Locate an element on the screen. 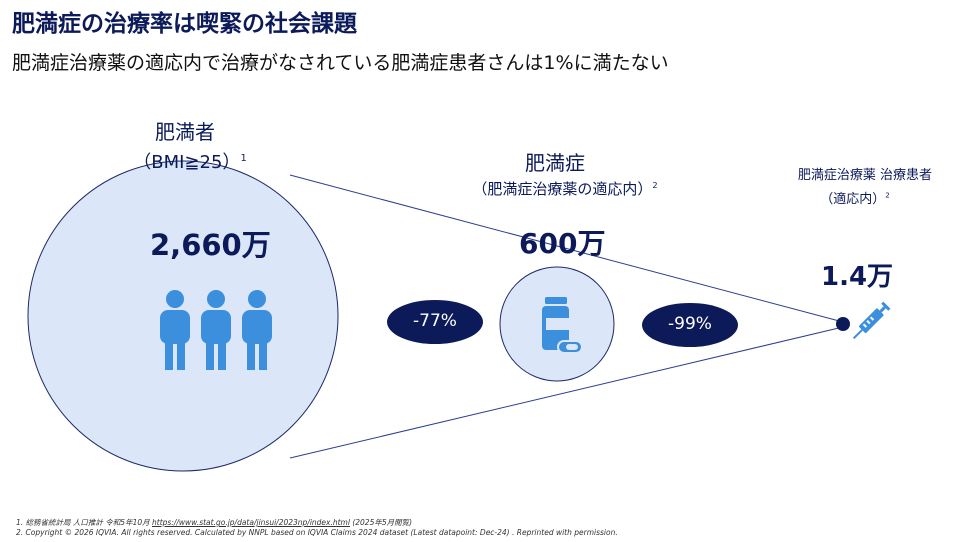 The height and width of the screenshot is (542, 965). group-3-value: 1.4万 is located at coordinates (857, 277).